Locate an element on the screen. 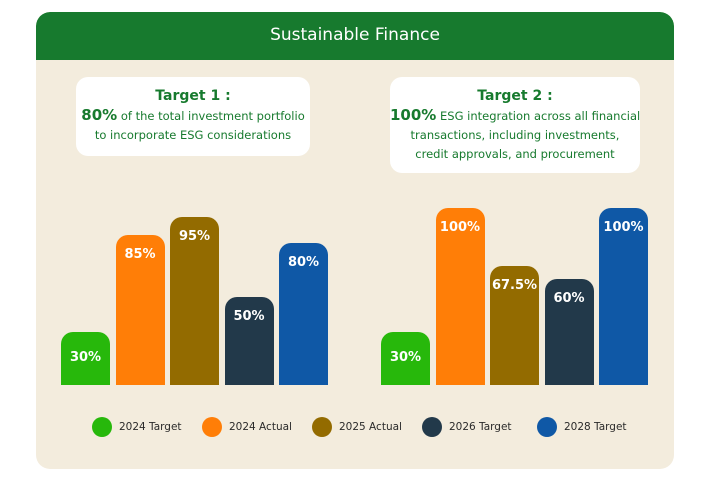 This screenshot has width=709, height=490. legend-label: 2024 Actual is located at coordinates (260, 427).